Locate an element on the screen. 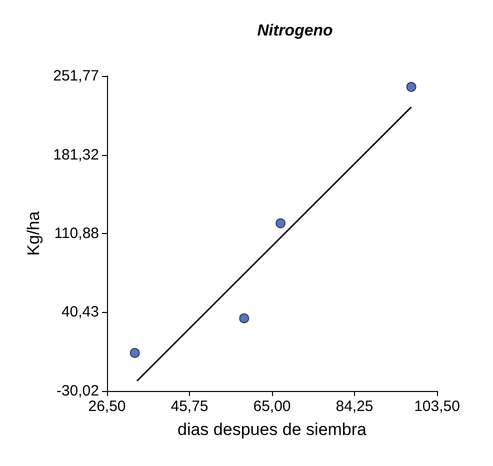 This screenshot has height=466, width=493. x-tick-label: 84,25 is located at coordinates (355, 406).